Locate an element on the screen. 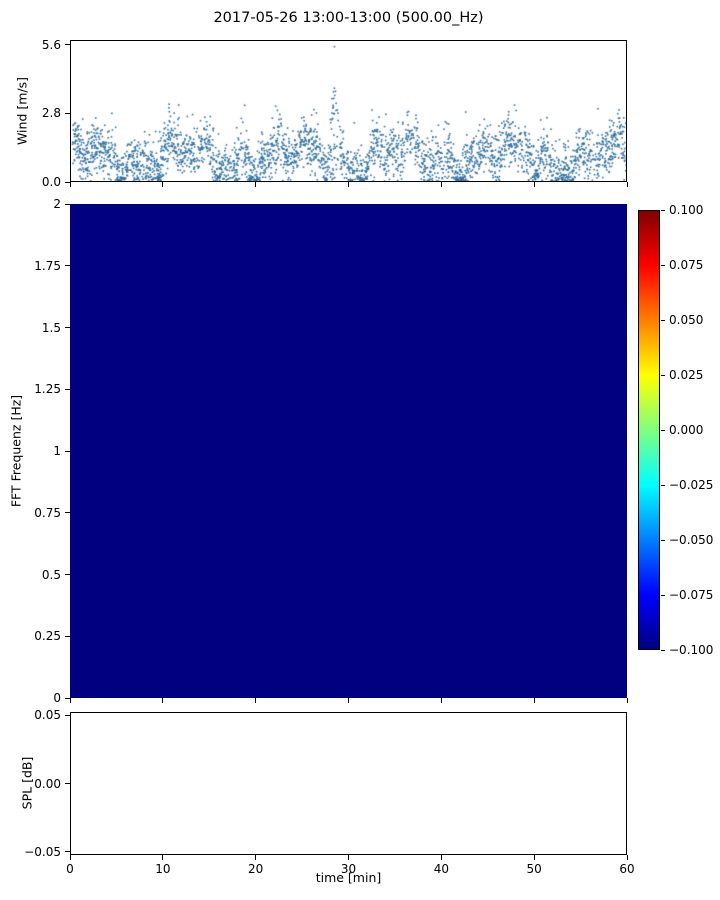 Image resolution: width=720 pixels, height=900 pixels. colorbar-tick-label: −0.100 is located at coordinates (691, 650).